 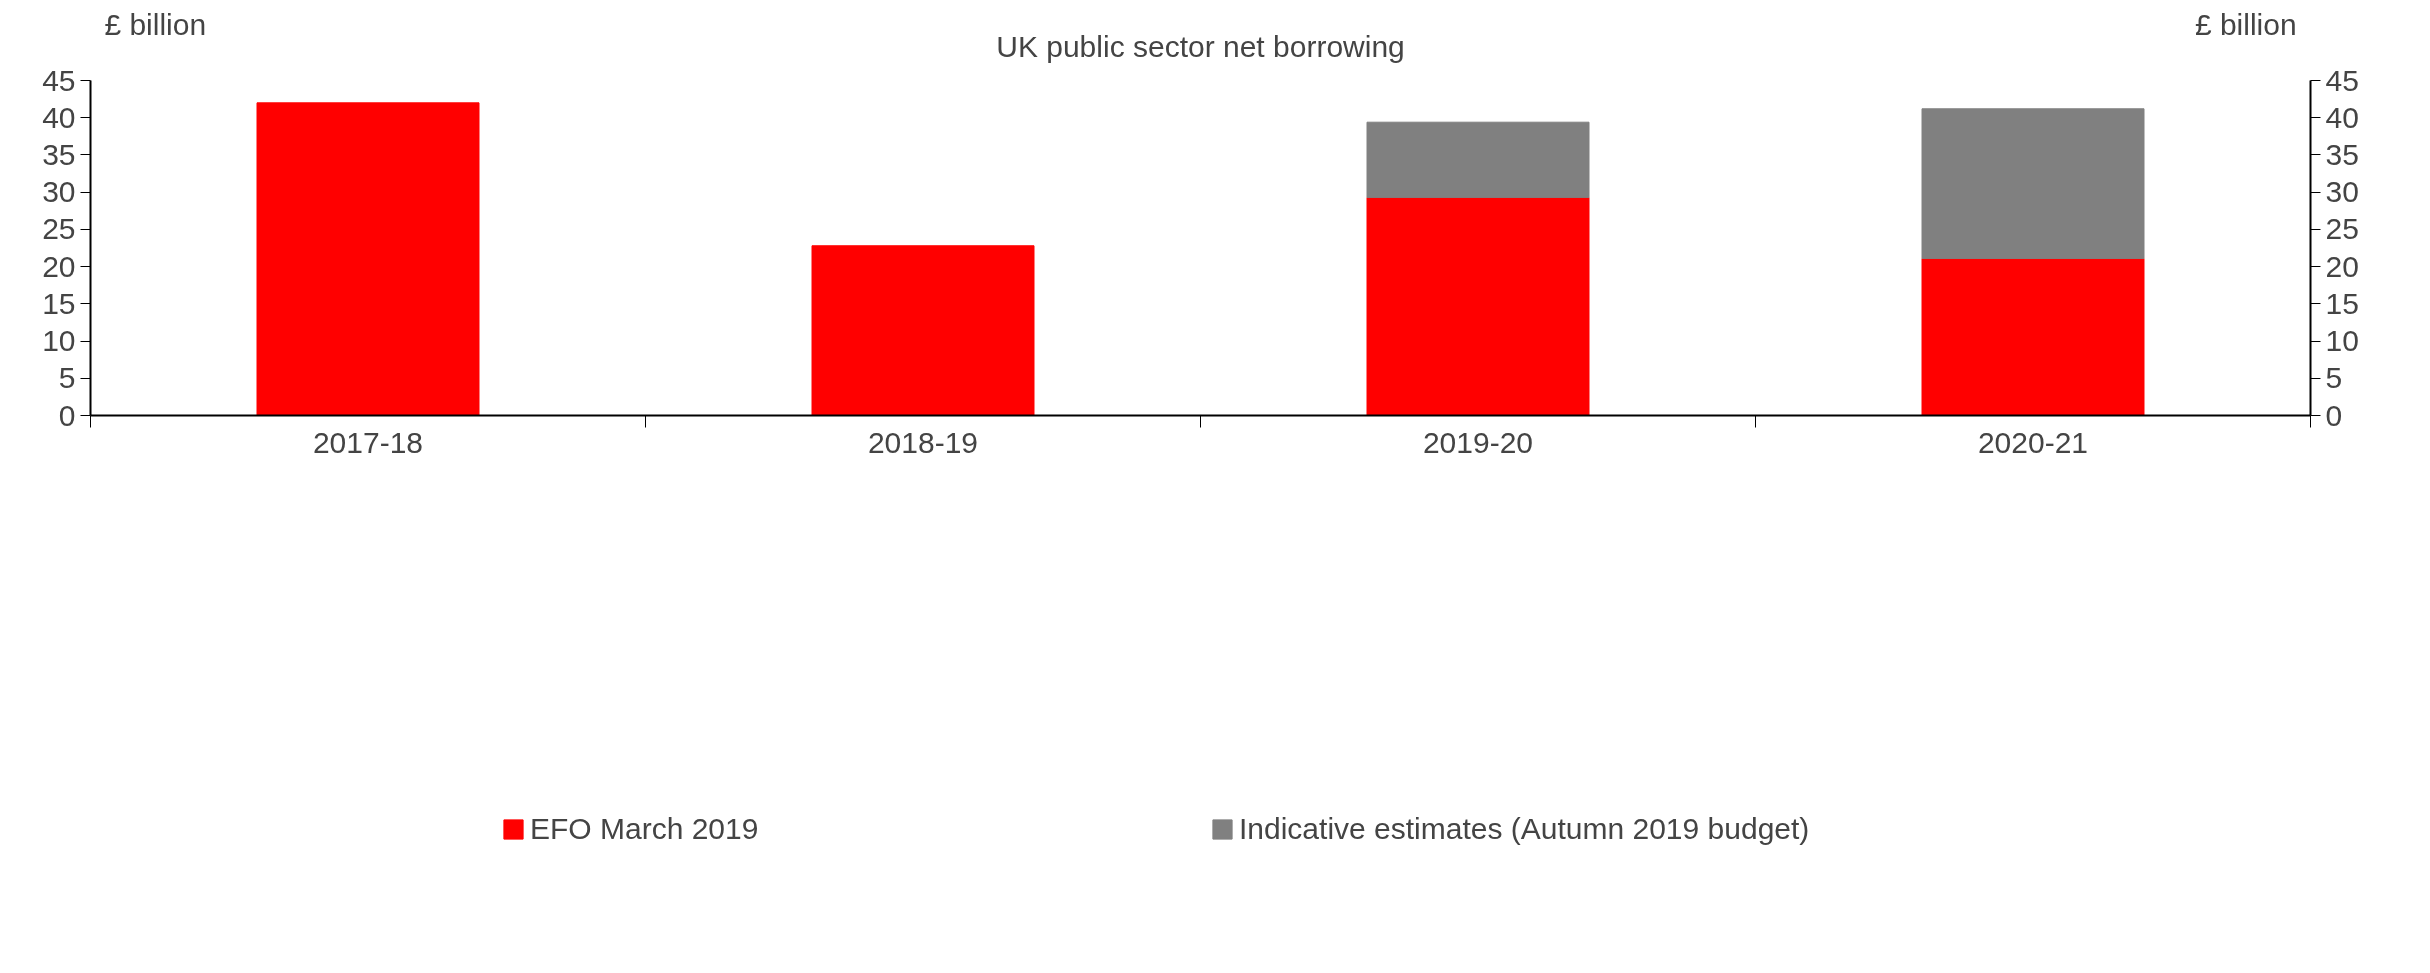 What do you see at coordinates (67, 415) in the screenshot?
I see `y-tick-label: 0` at bounding box center [67, 415].